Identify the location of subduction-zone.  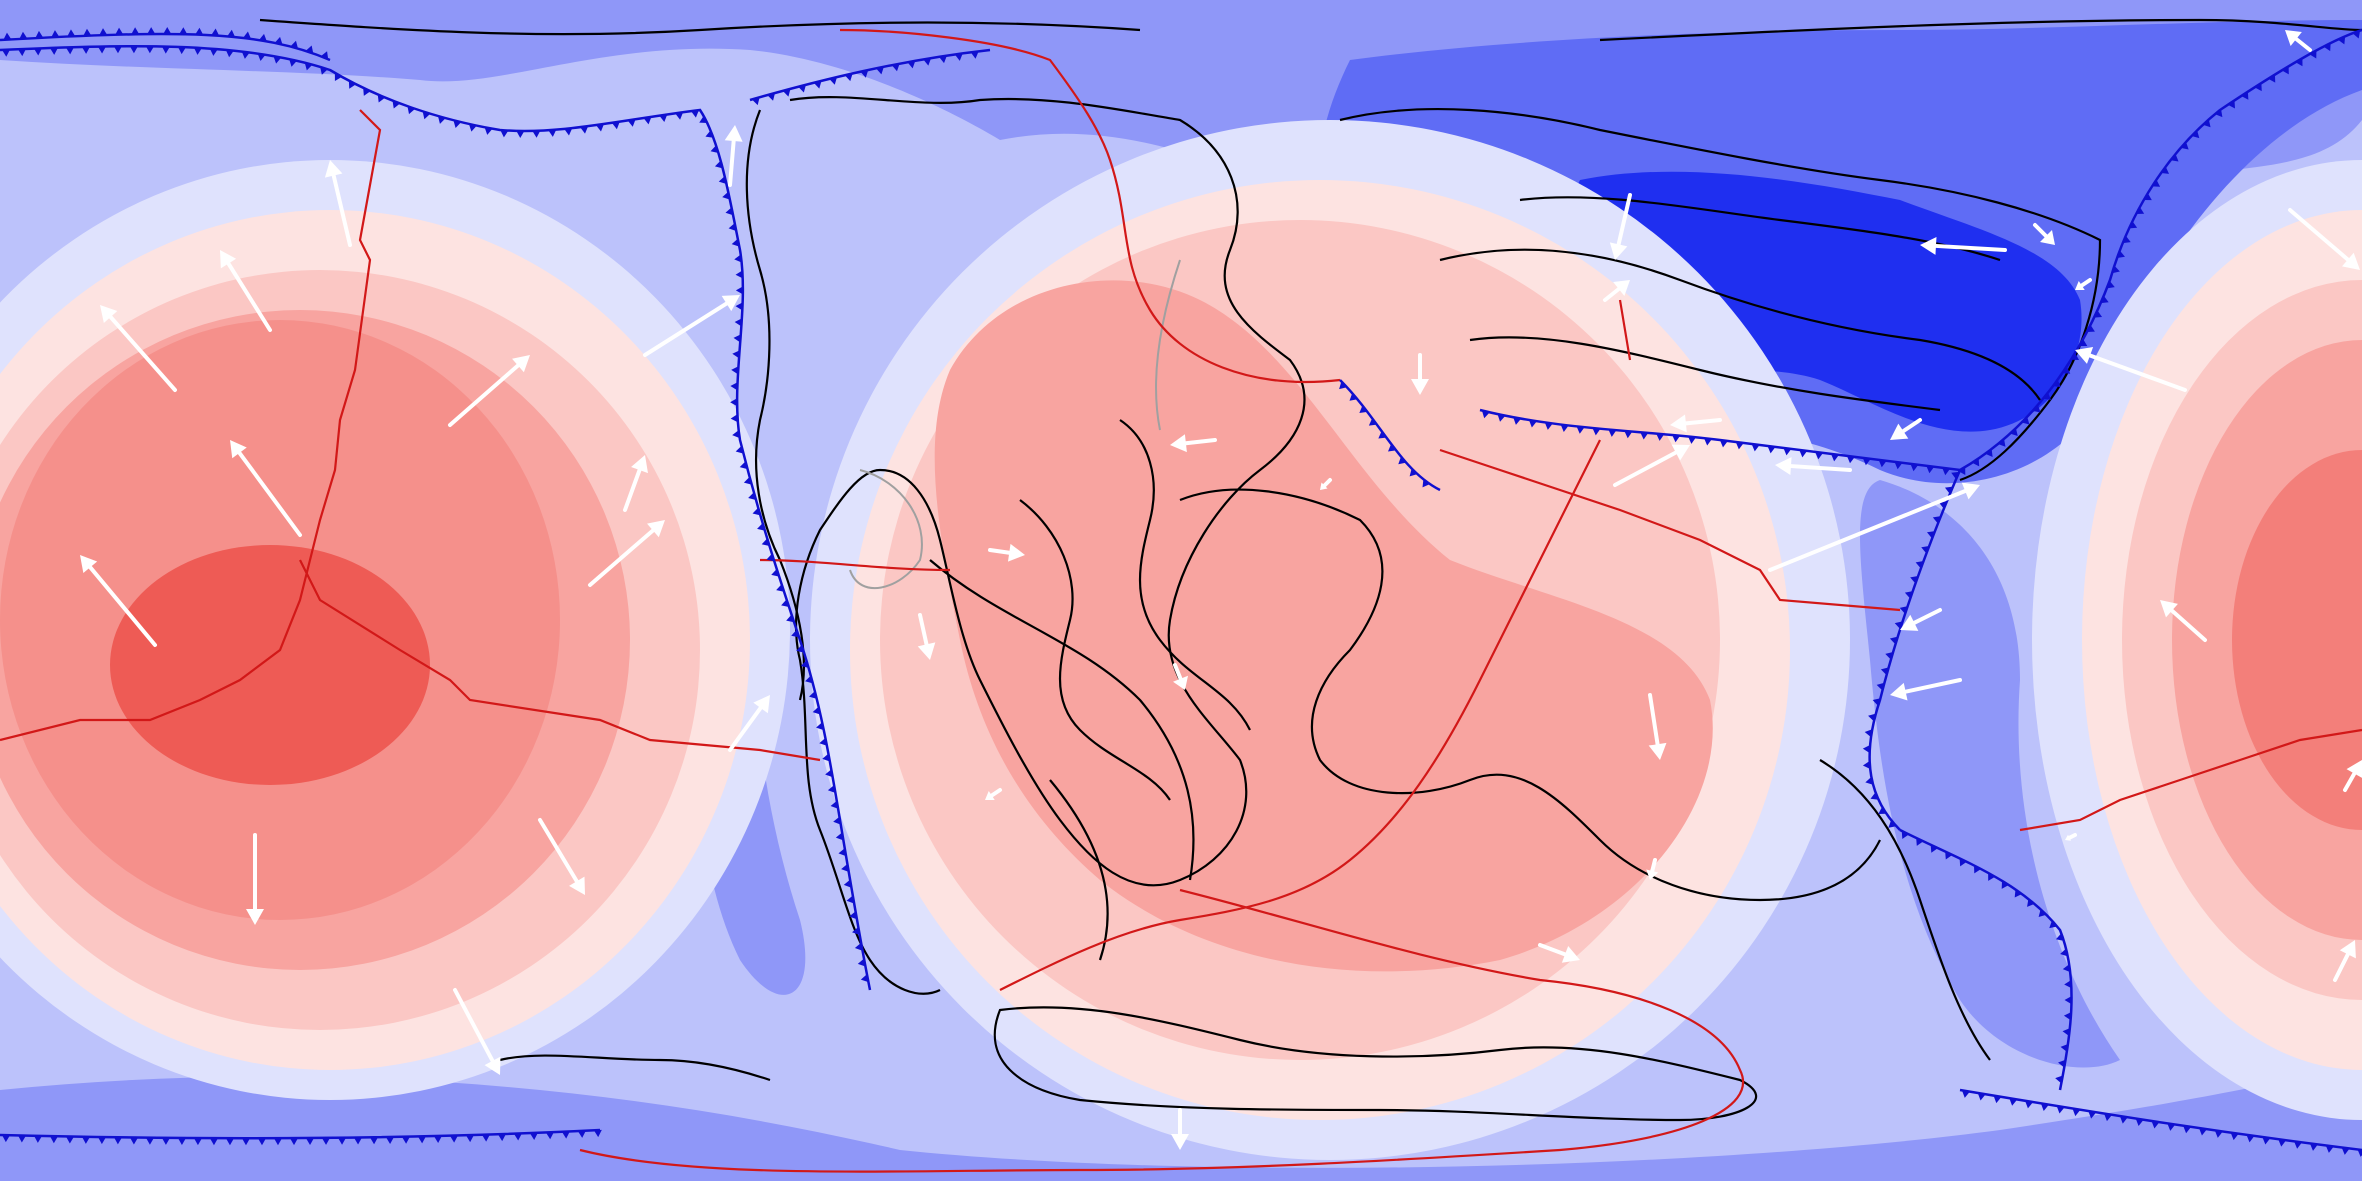
(165, 47).